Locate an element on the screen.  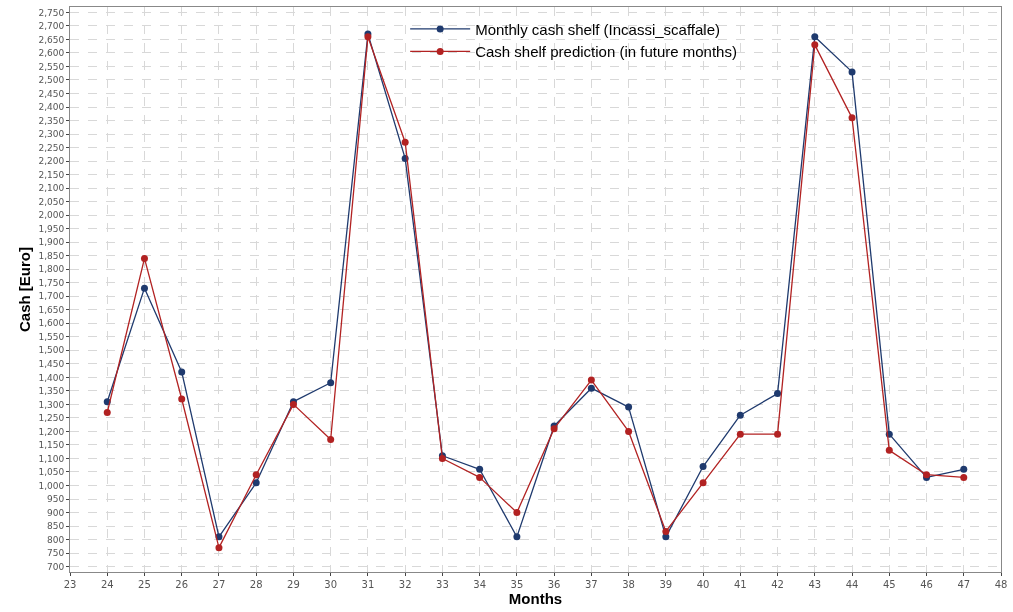
y-tick-label: 750 is located at coordinates (56, 553).